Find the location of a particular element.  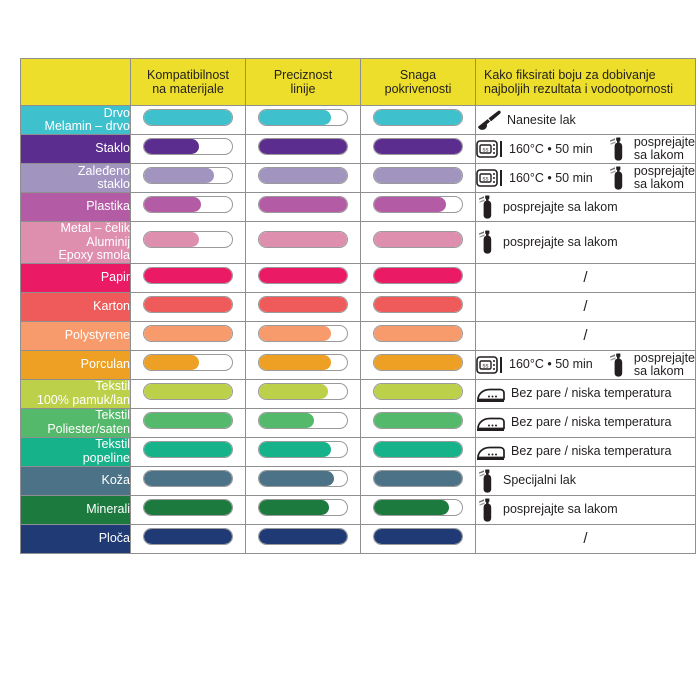

header-fixing-line1: Kako fiksirati boju za dobivanje is located at coordinates (570, 75).